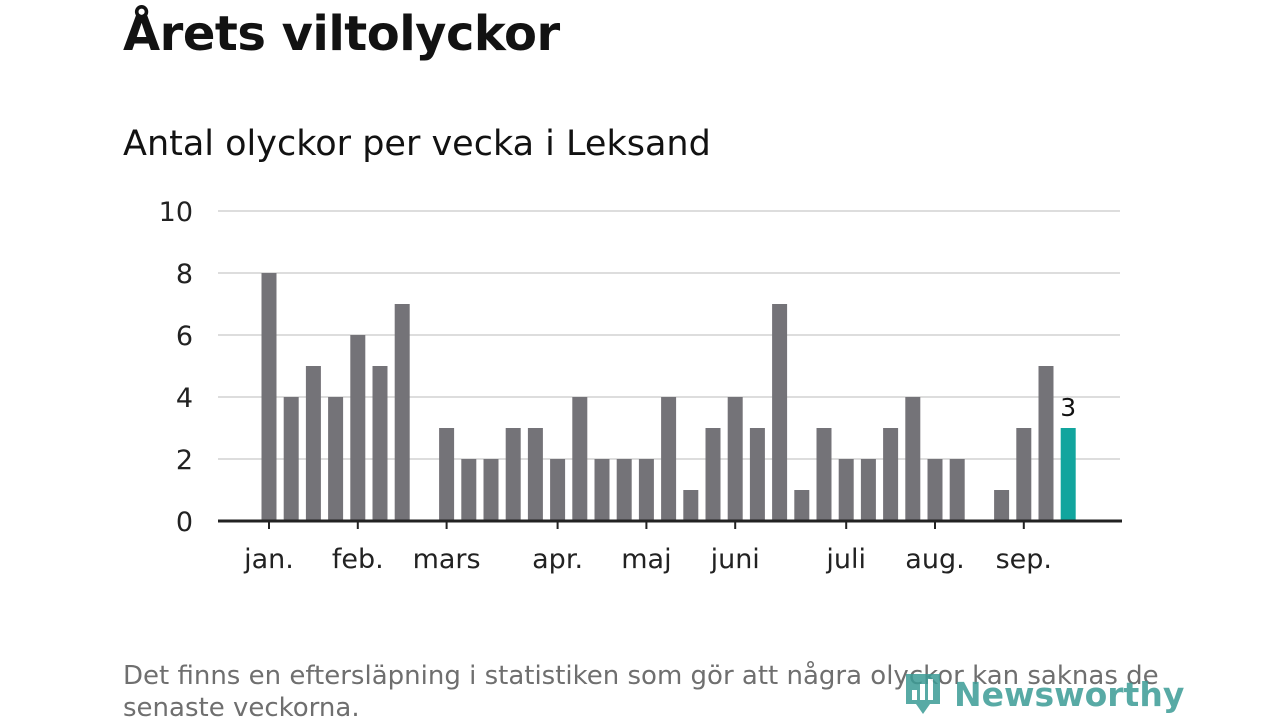  I want to click on x-tick-label: juli, so click(845, 559).